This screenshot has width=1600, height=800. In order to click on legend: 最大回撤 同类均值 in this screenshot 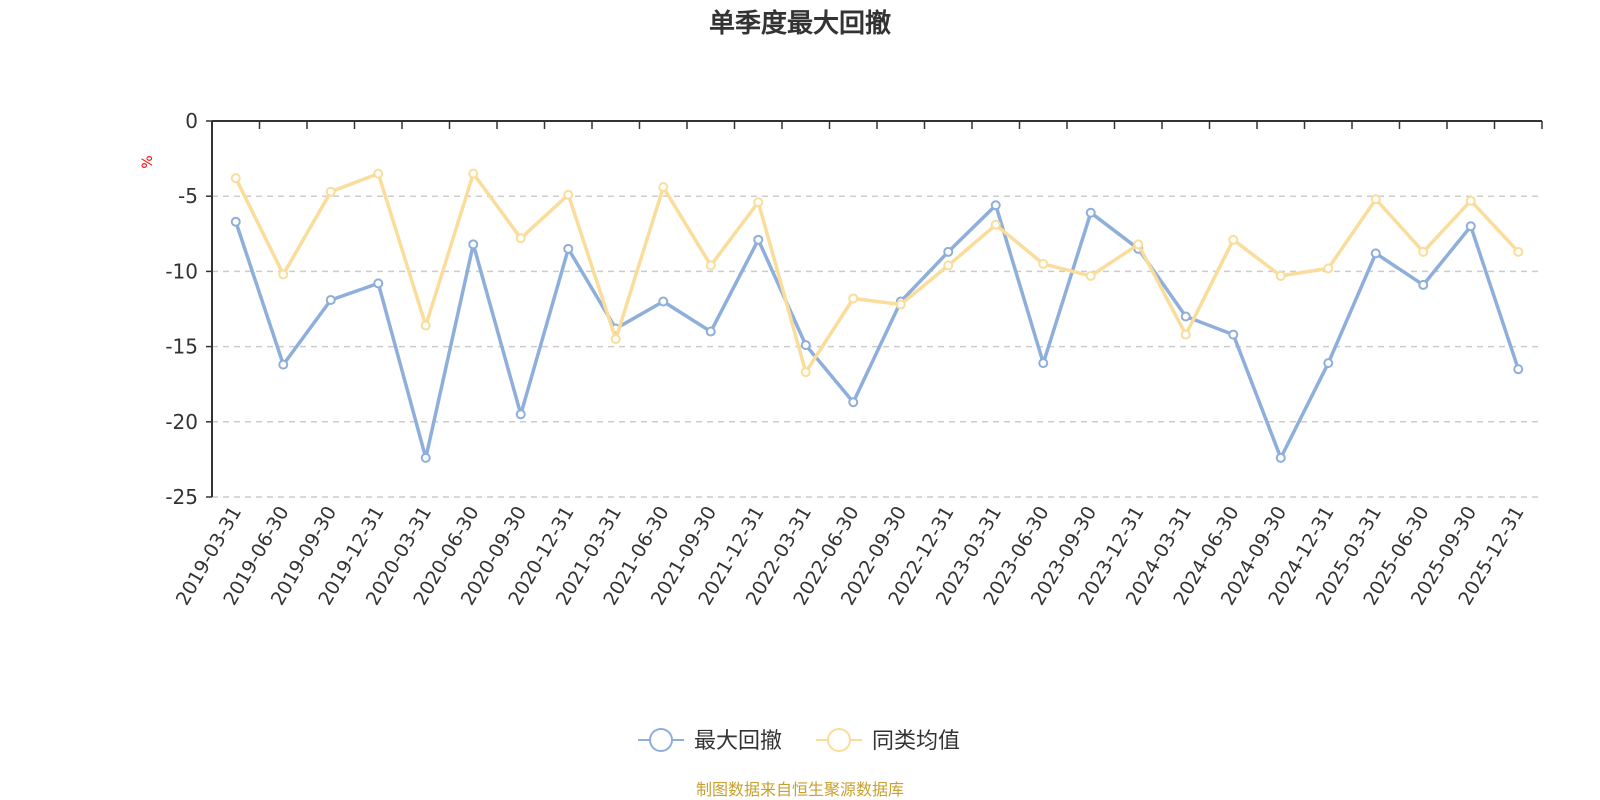, I will do `click(799, 741)`.